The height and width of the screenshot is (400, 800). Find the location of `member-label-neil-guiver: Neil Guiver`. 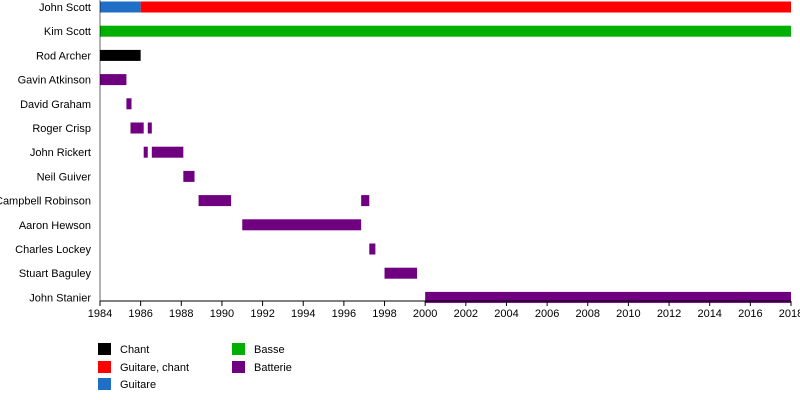

member-label-neil-guiver: Neil Guiver is located at coordinates (64, 177).